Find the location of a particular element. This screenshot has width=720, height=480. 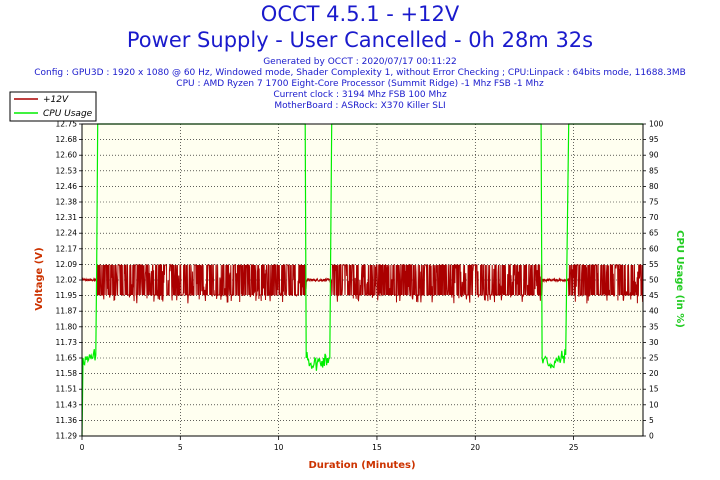

y-tick-label: 12.17 is located at coordinates (67, 248).